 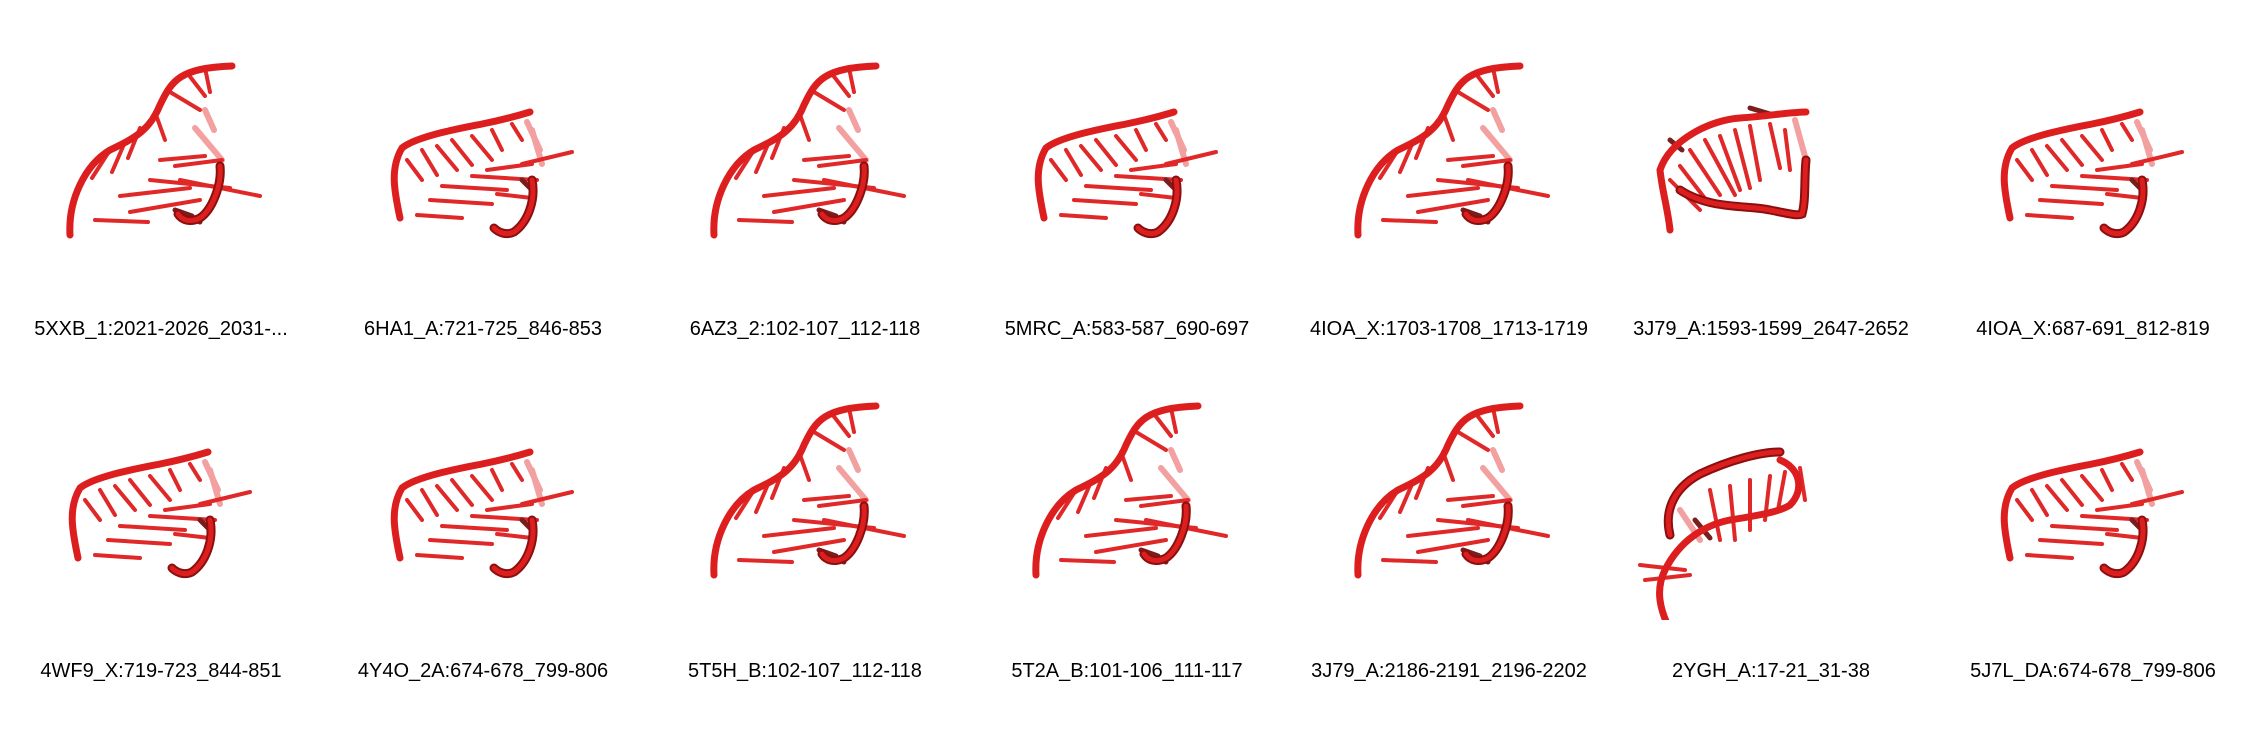 I want to click on structure-label: 2YGH_A:17-21_31-38, so click(x=1771, y=671).